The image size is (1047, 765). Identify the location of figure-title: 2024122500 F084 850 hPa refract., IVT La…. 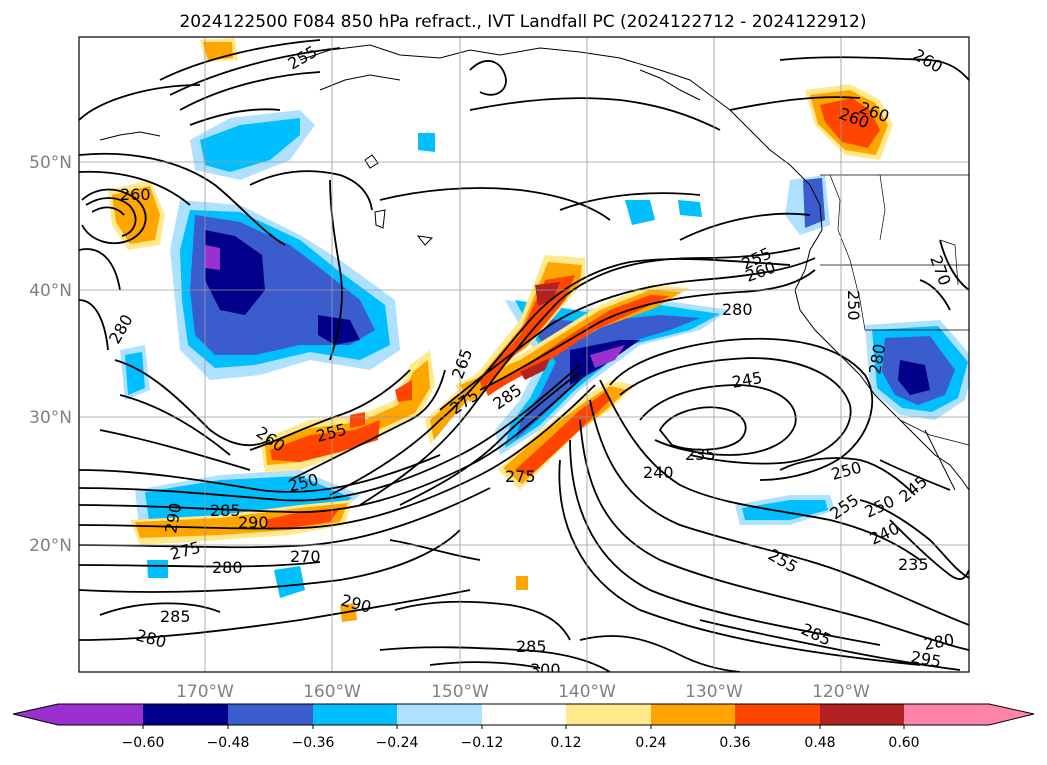
(522, 22).